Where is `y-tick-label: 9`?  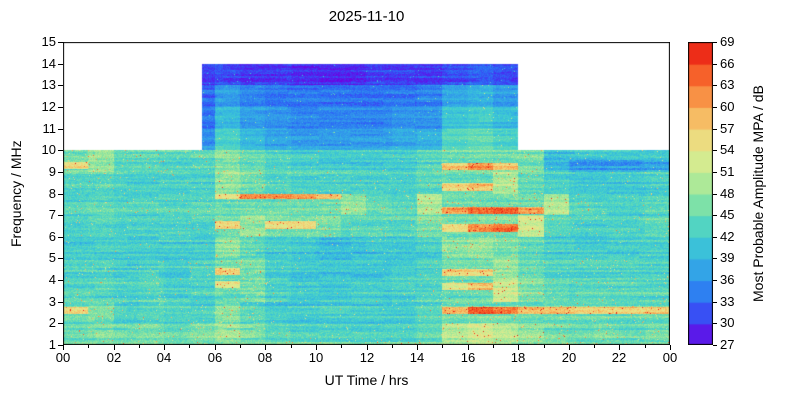 y-tick-label: 9 is located at coordinates (52, 171).